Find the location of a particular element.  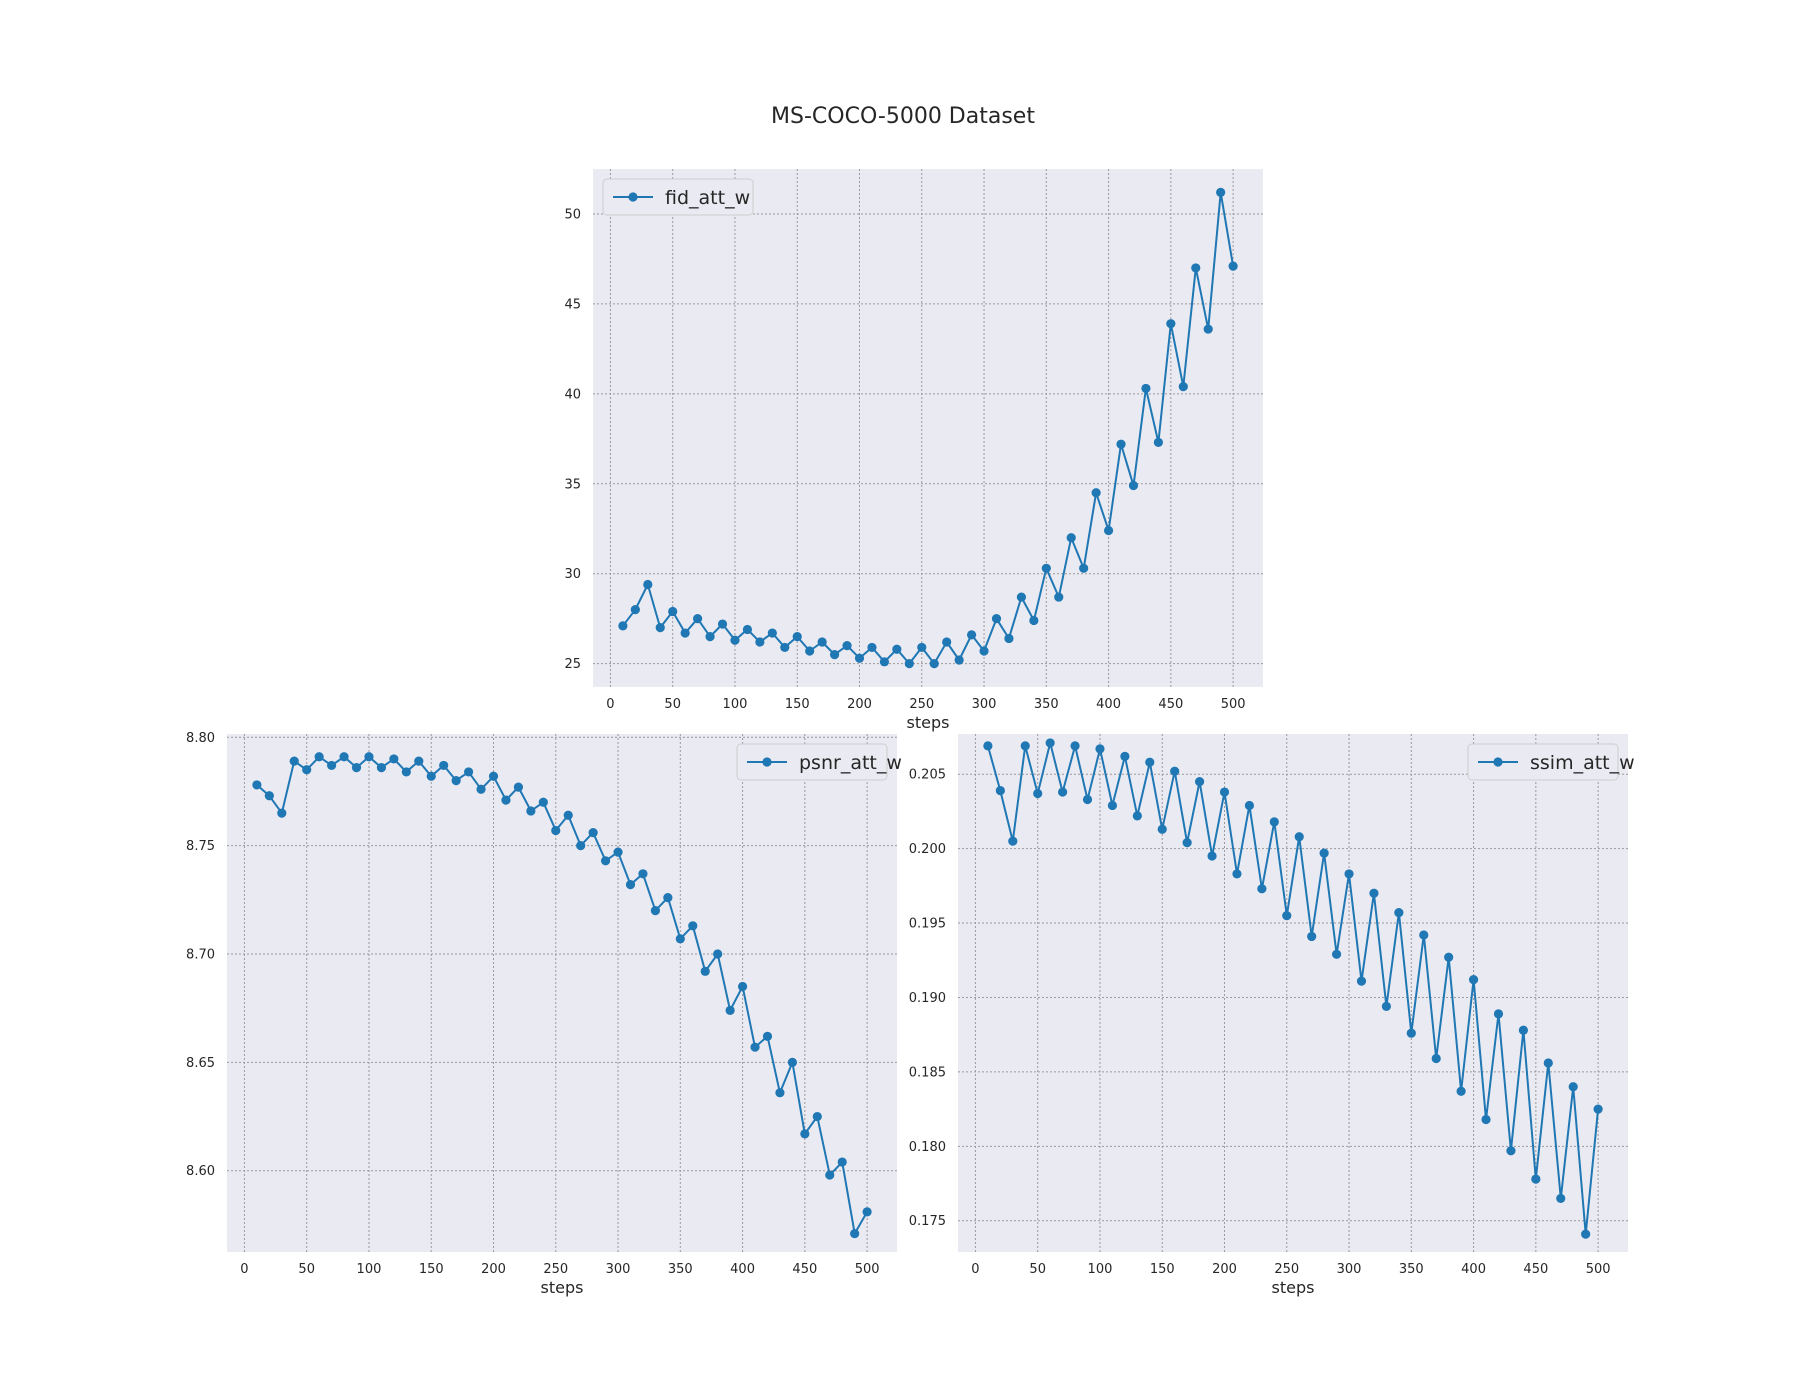

fid-x-tick-label: 0 is located at coordinates (610, 704).